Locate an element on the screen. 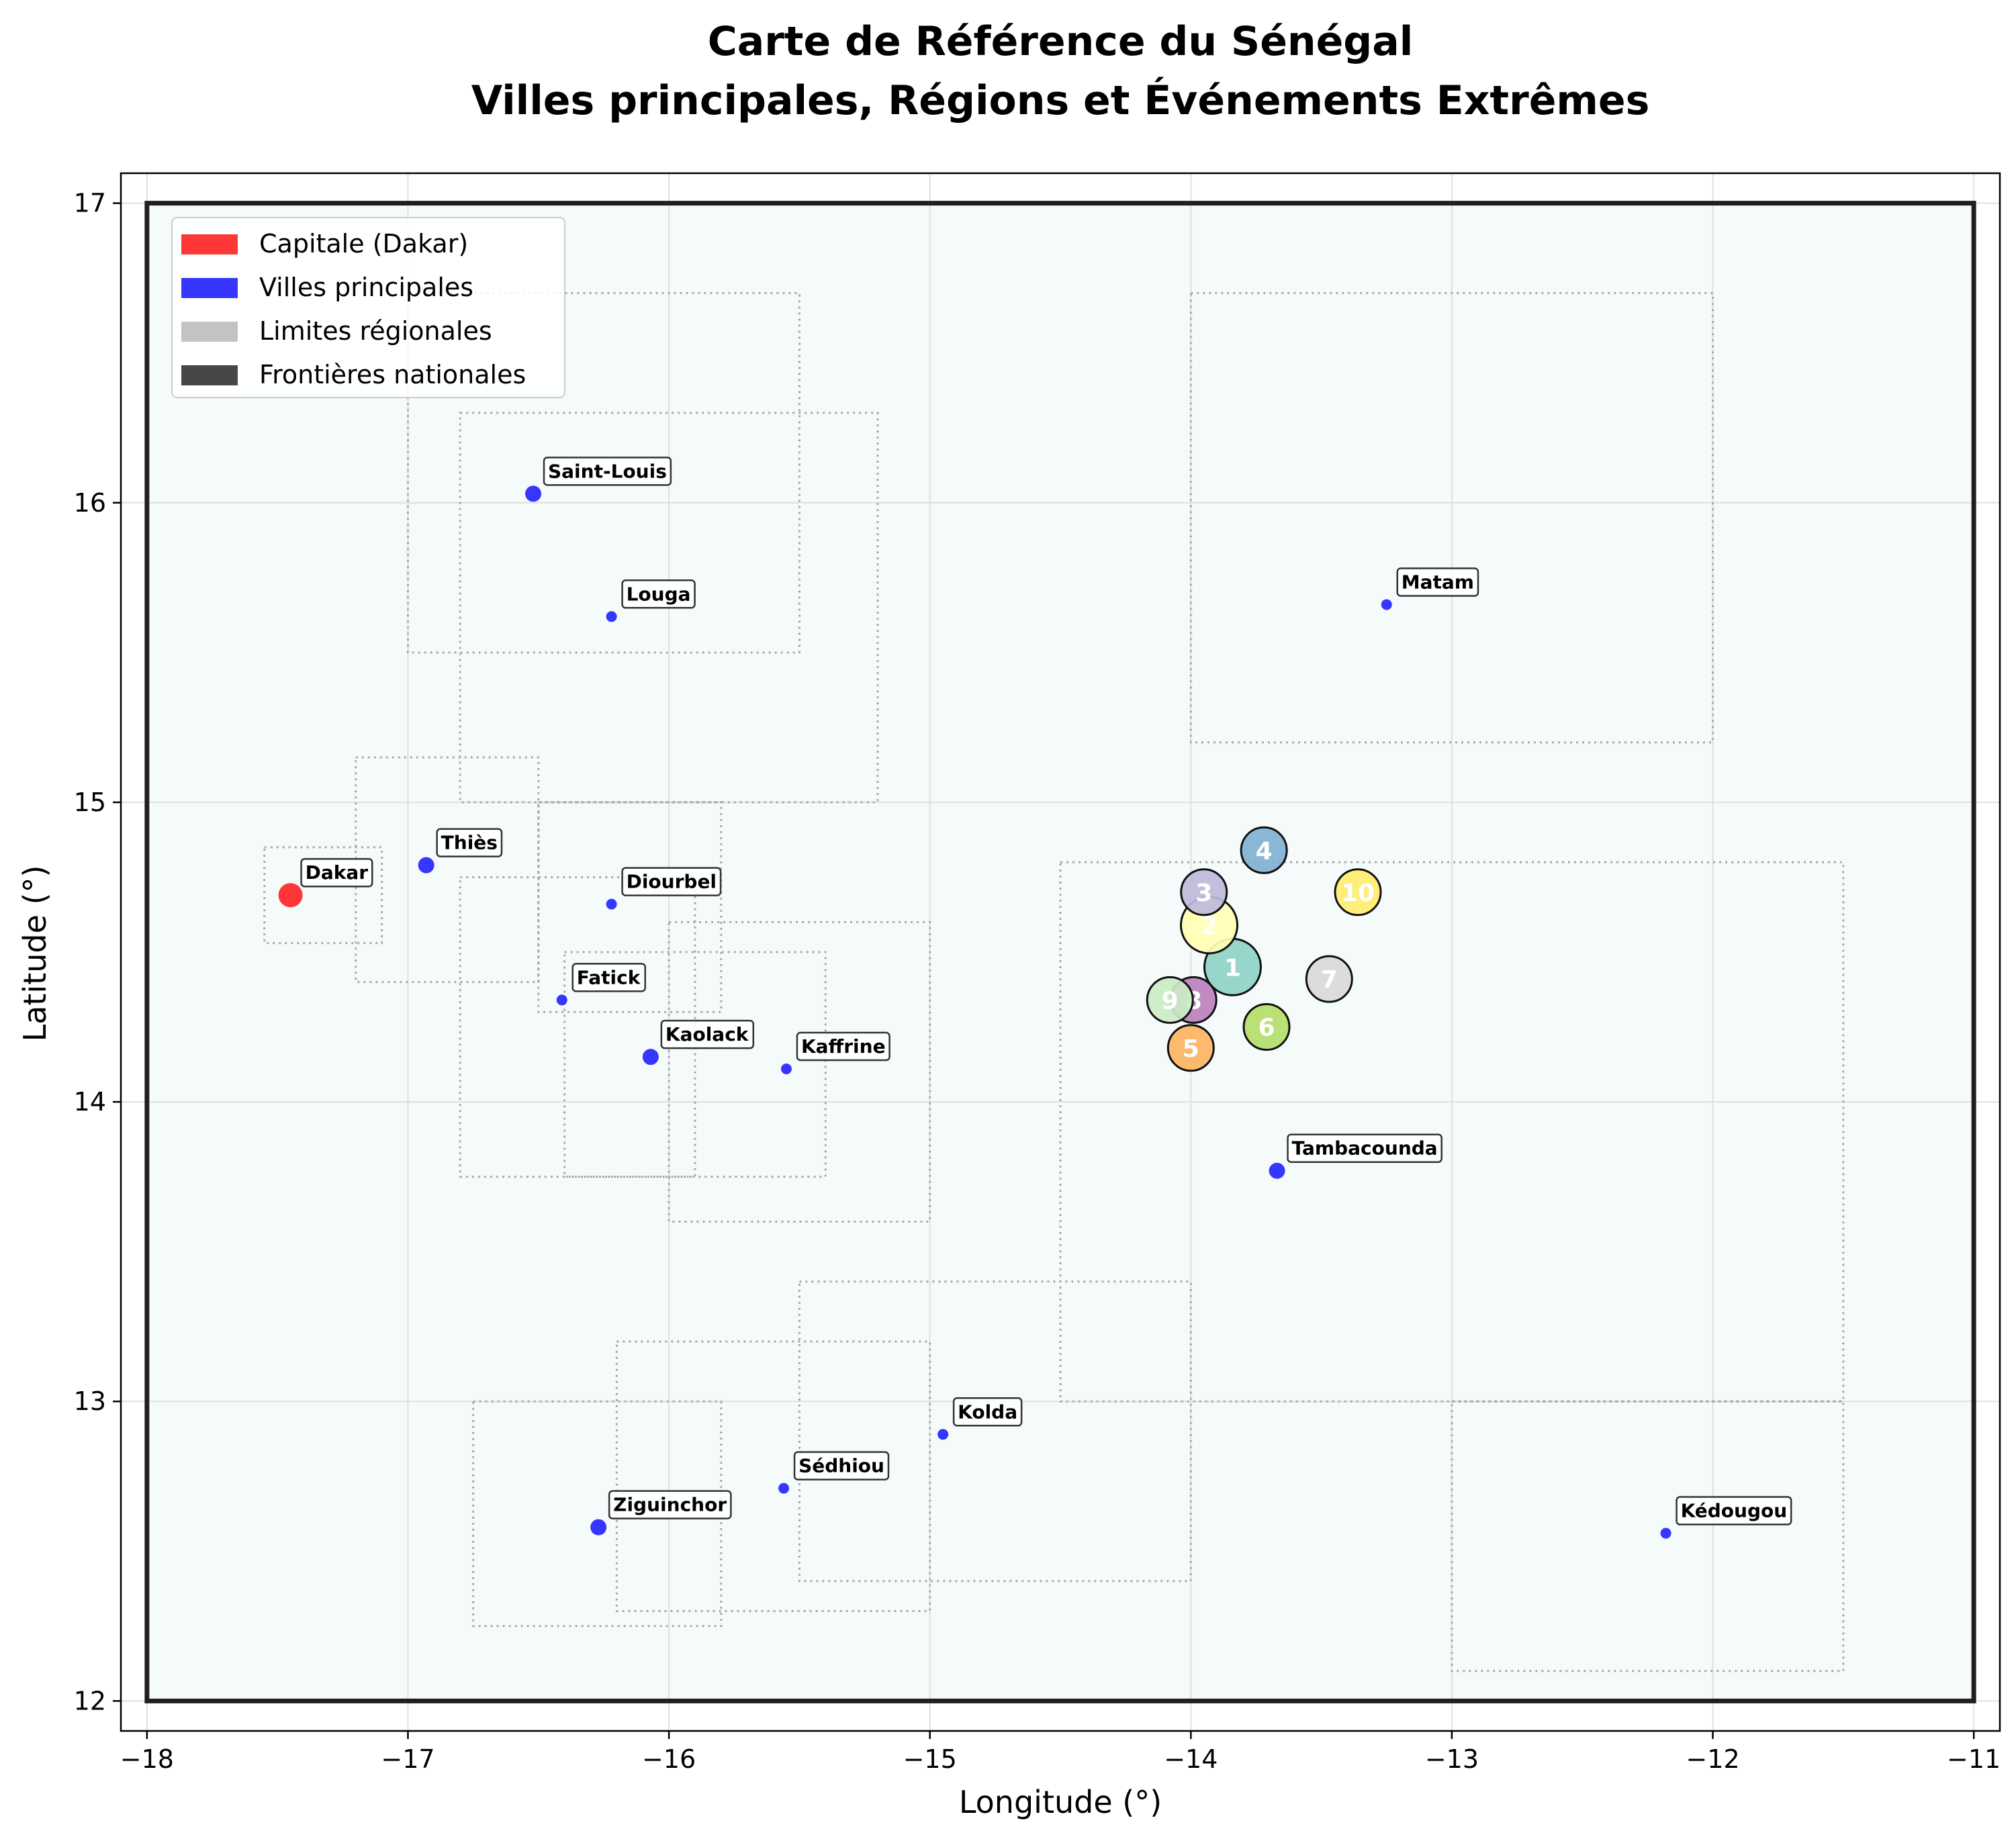 The image size is (2016, 1835). x-tick-label: −14 is located at coordinates (1191, 1759).